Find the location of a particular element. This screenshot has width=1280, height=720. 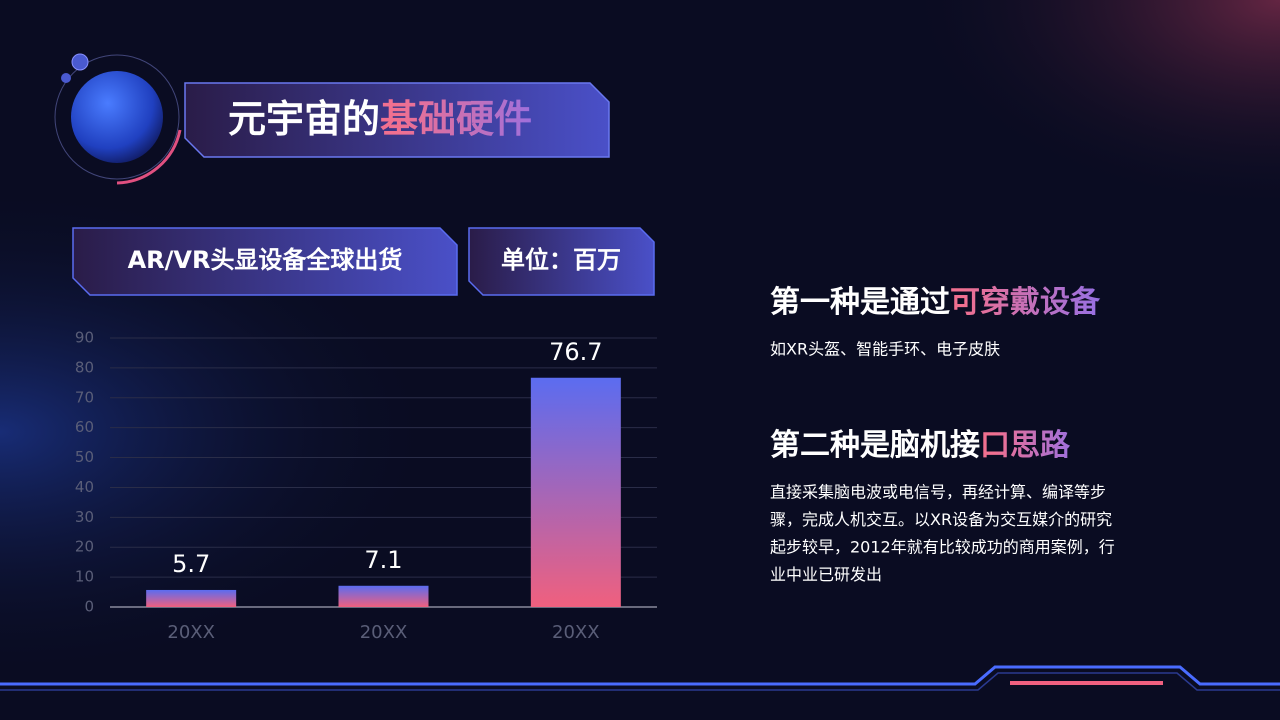

title: 元宇宙的基础硬件 is located at coordinates (380, 119).